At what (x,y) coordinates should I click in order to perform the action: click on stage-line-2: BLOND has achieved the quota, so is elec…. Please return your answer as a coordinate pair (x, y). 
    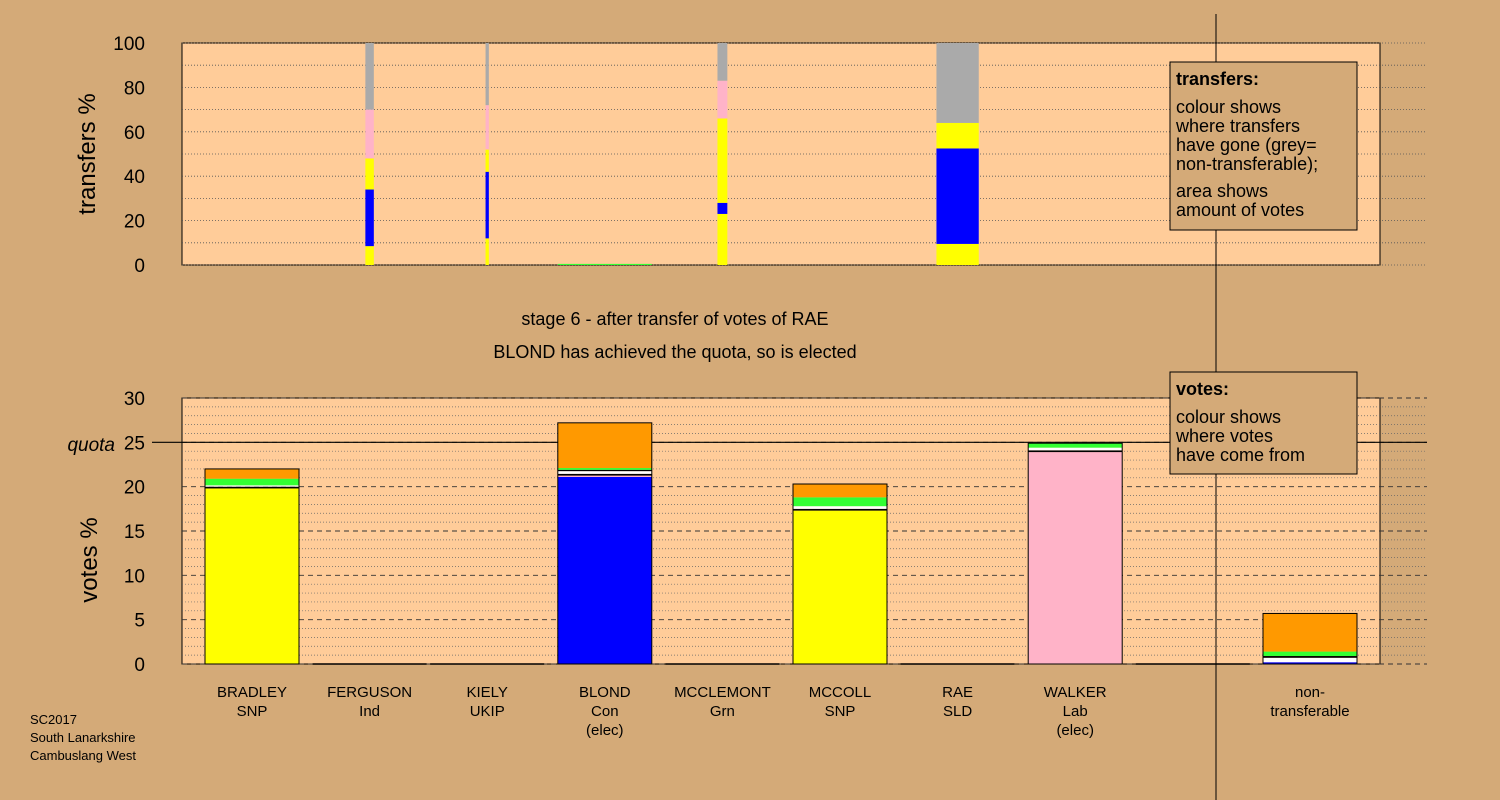
    Looking at the image, I should click on (674, 352).